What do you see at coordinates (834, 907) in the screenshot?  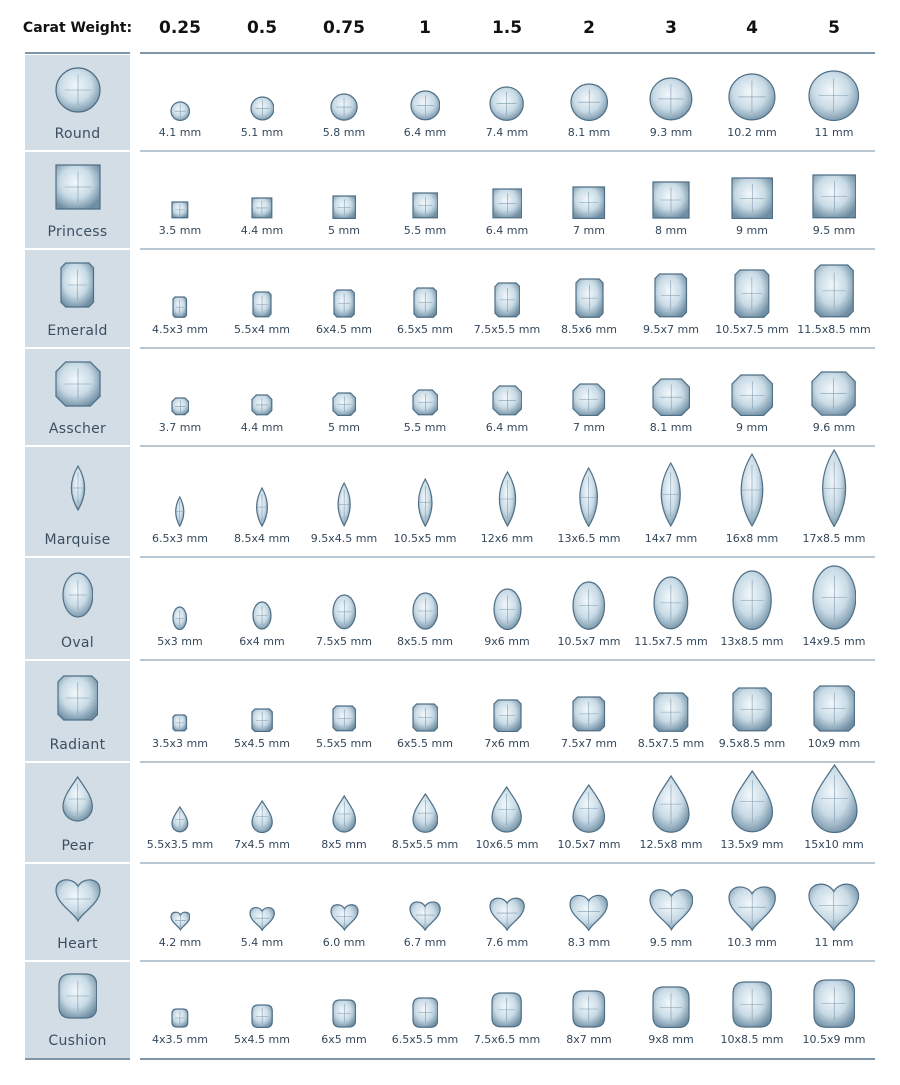 I see `heart-diamond-5ct` at bounding box center [834, 907].